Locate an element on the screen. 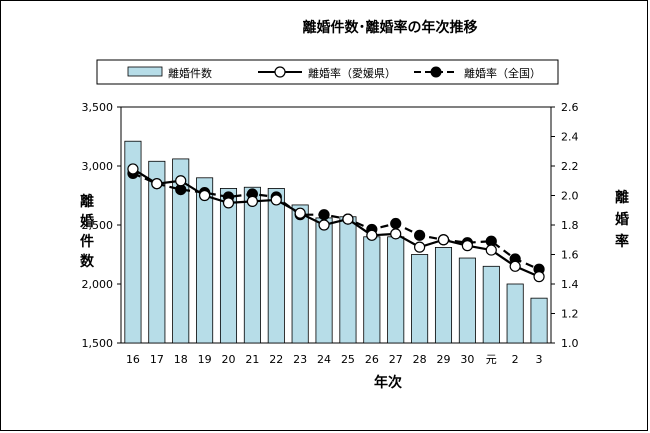 The height and width of the screenshot is (433, 650). x-tick-label-16: 16 is located at coordinates (133, 359).